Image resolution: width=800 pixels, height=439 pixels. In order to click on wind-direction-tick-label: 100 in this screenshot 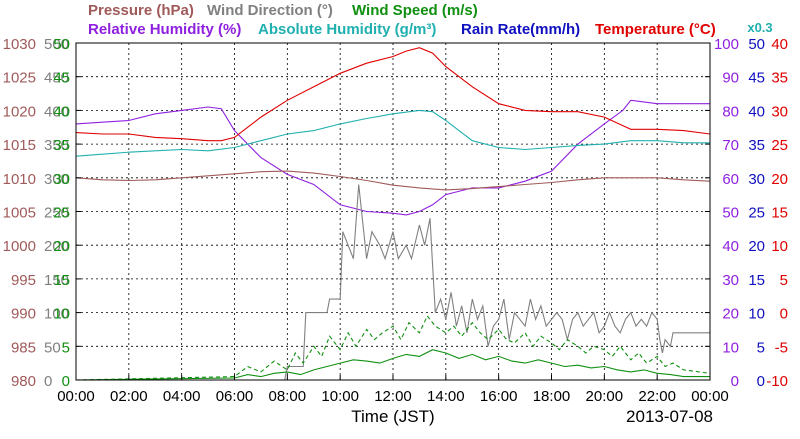, I will do `click(56, 314)`.